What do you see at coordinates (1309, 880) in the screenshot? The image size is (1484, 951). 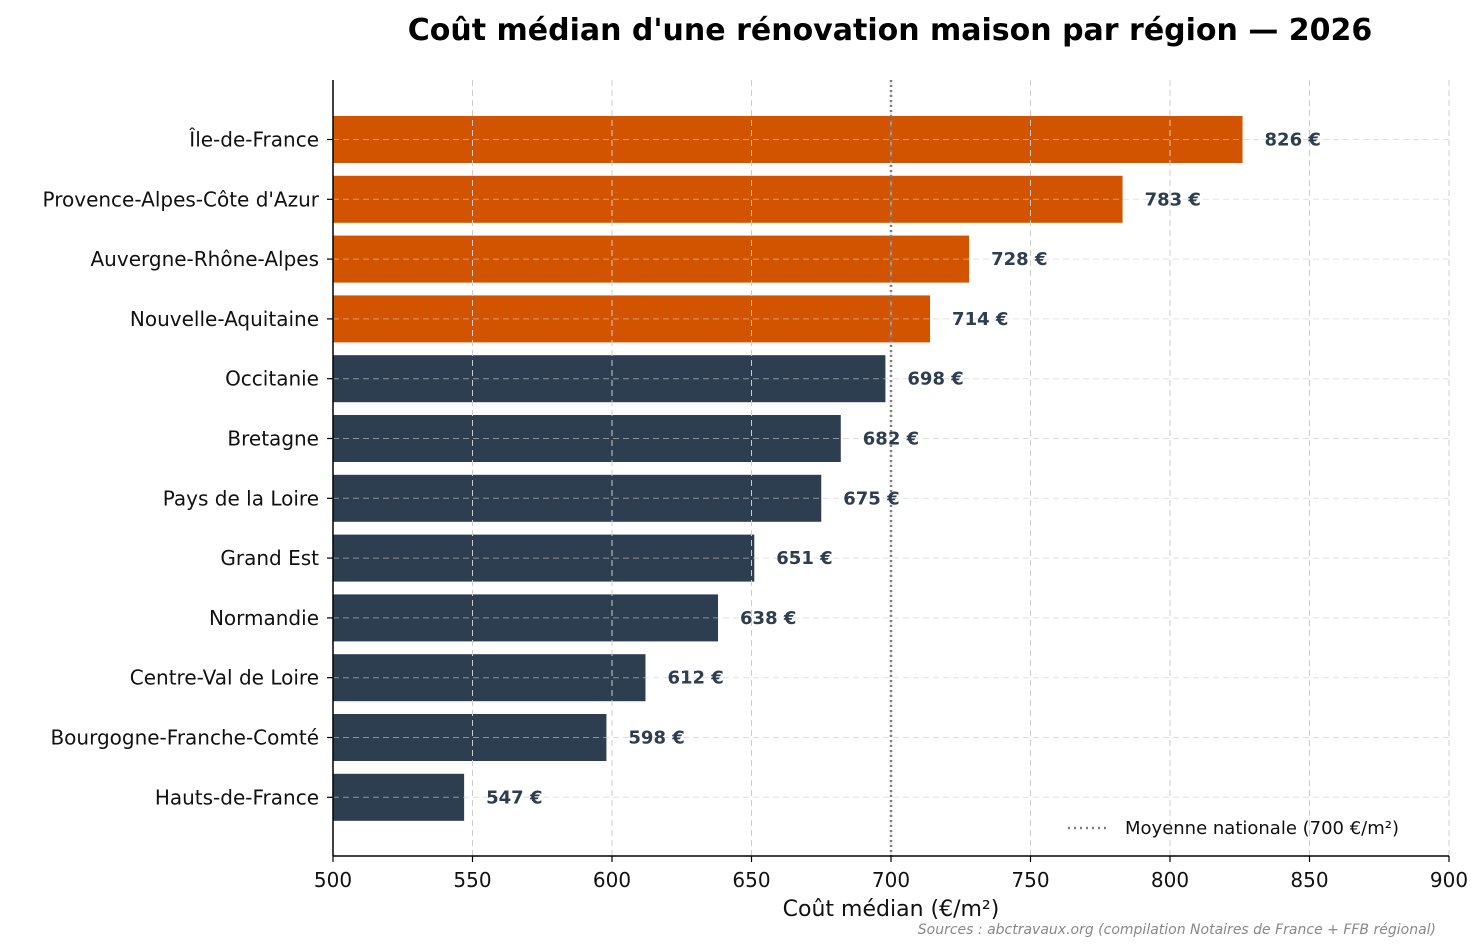 I see `x-tick-label: 850` at bounding box center [1309, 880].